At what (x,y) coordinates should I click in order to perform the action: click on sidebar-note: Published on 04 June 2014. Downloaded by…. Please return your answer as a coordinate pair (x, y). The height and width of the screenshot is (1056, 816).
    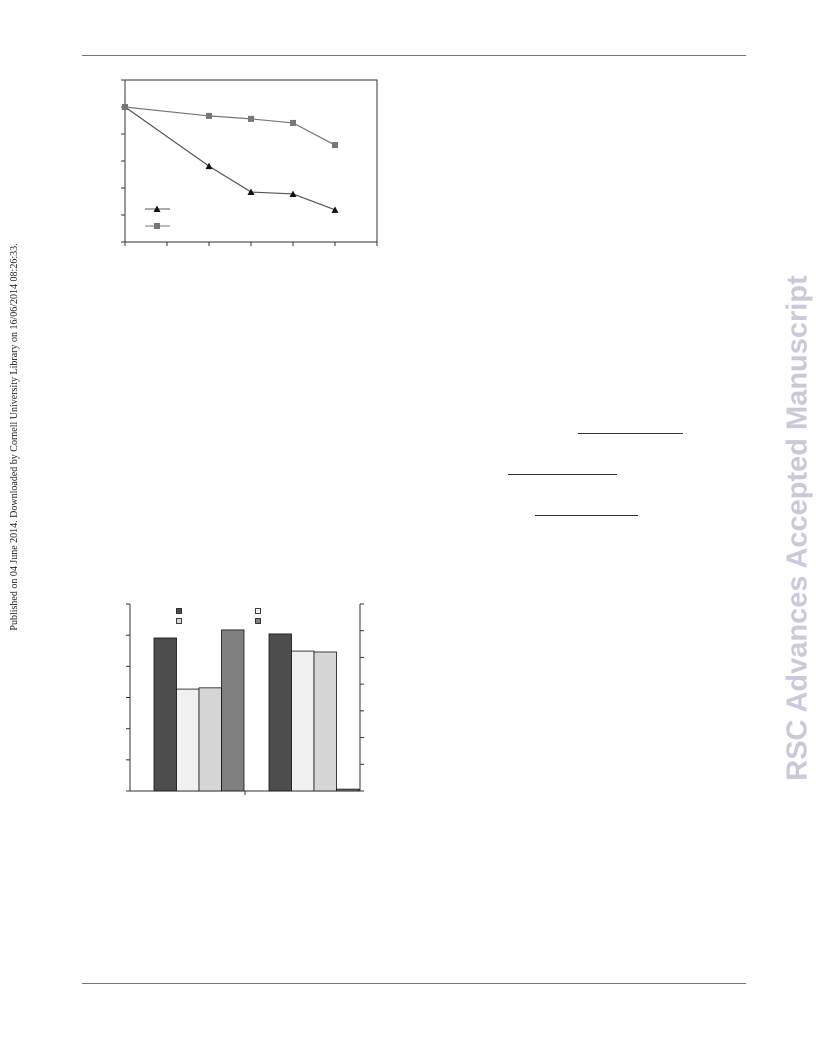
    Looking at the image, I should click on (14, 436).